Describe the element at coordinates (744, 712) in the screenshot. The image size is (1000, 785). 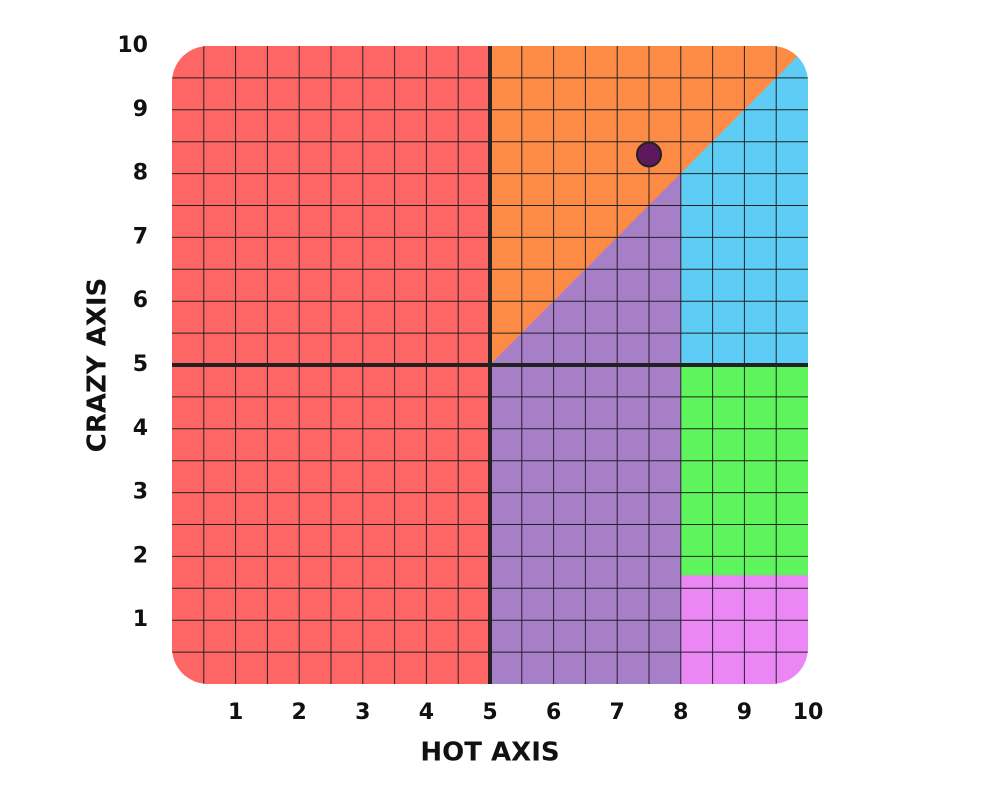
I see `x-tick-label: 9` at that location.